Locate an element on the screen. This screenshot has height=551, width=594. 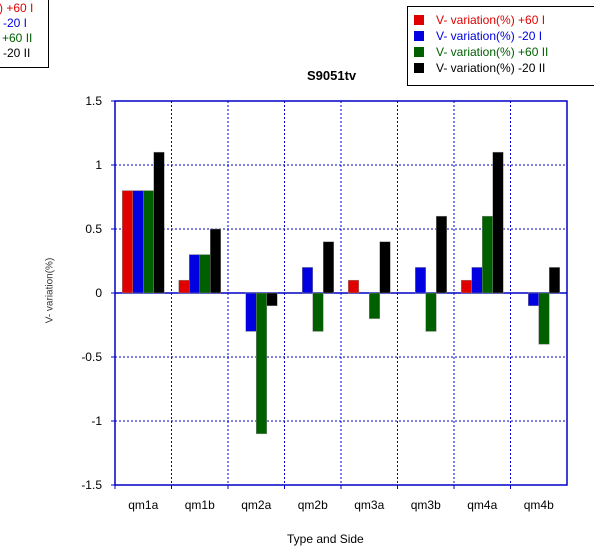
y-axis-label: V- variation(%) is located at coordinates (50, 290).